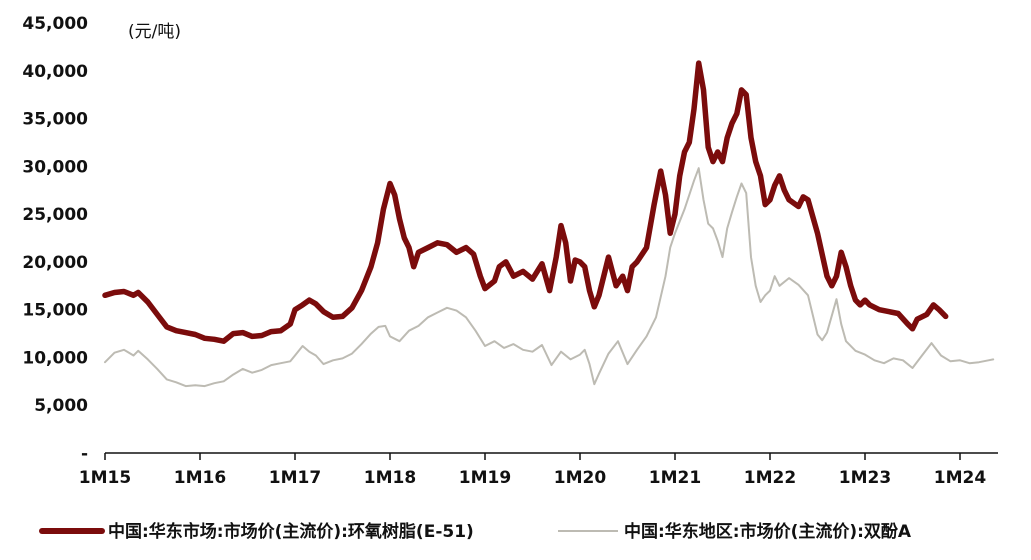 The image size is (1031, 560). I want to click on y-tick-label: 15,000, so click(55, 311).